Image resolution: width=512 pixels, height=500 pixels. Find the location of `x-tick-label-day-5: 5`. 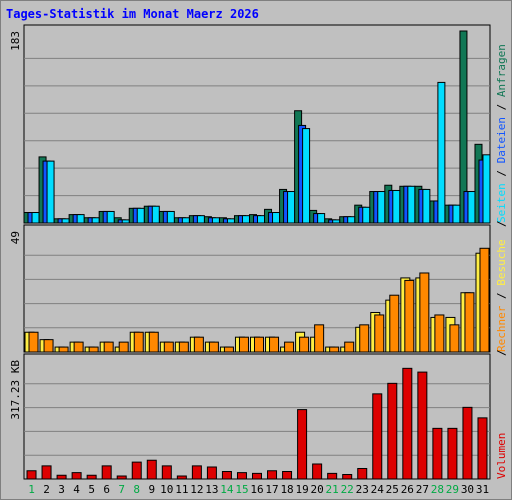

x-tick-label-day-5: 5 is located at coordinates (91, 489).